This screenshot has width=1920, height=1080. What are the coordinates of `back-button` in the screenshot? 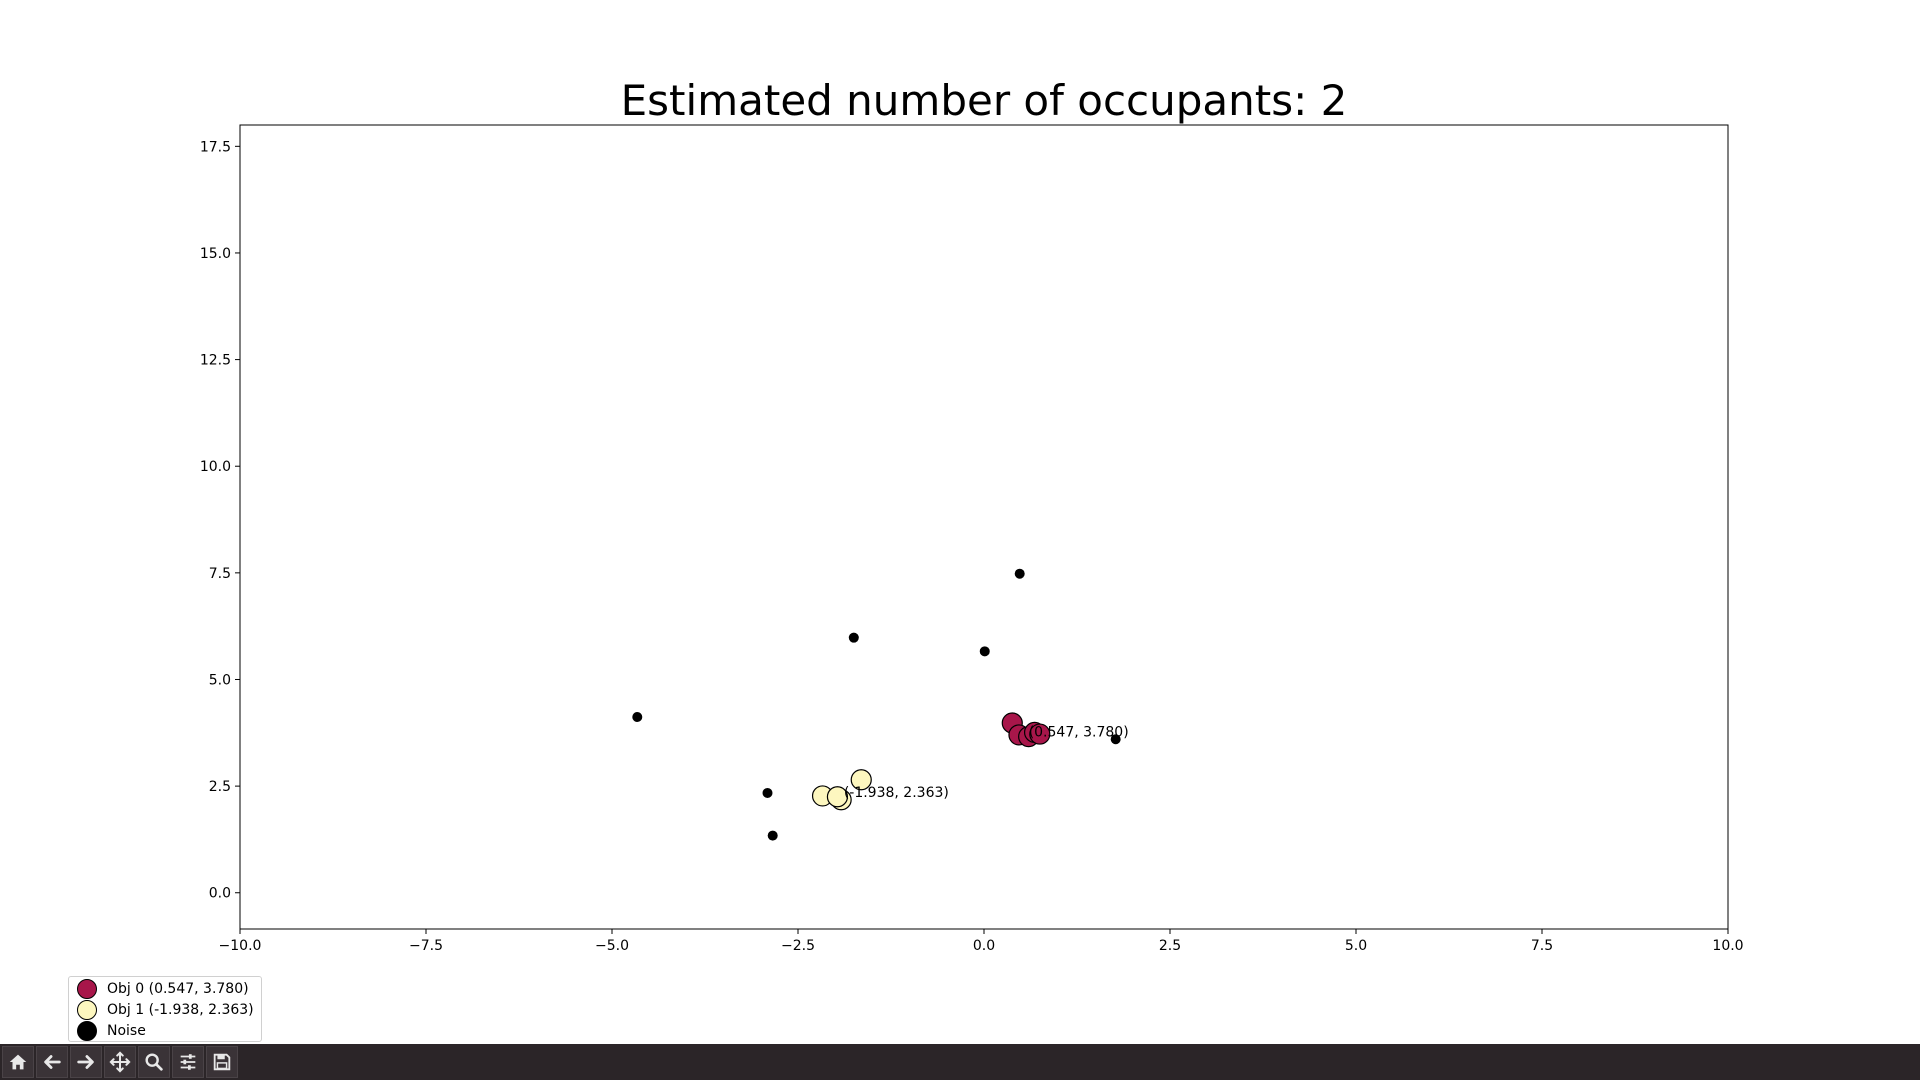 It's located at (52, 1062).